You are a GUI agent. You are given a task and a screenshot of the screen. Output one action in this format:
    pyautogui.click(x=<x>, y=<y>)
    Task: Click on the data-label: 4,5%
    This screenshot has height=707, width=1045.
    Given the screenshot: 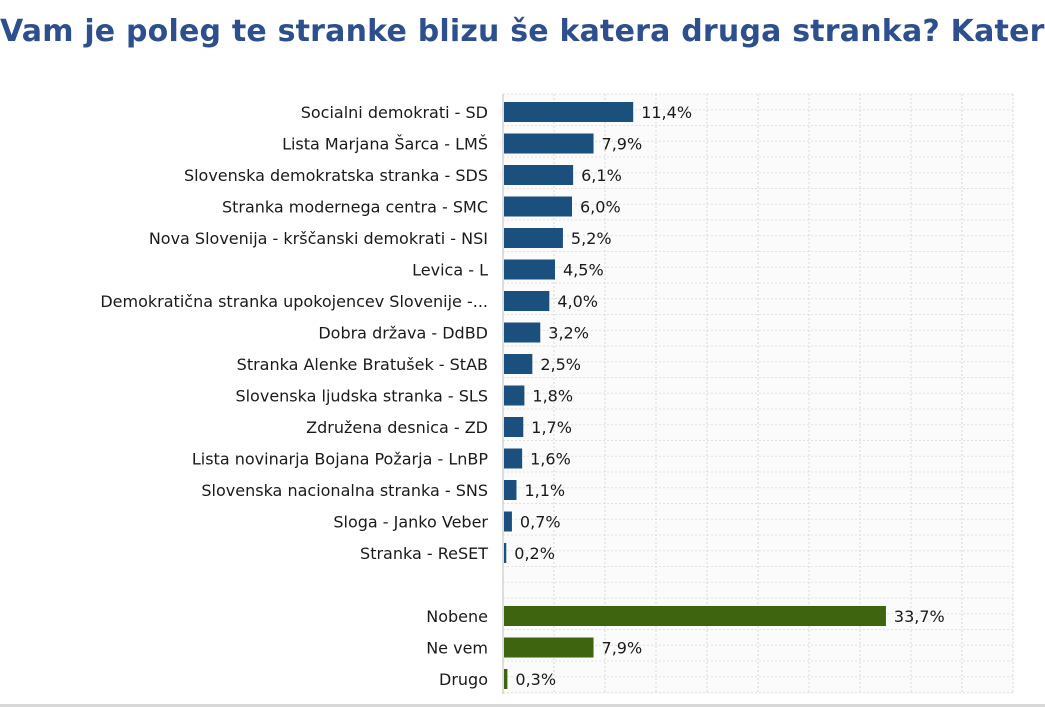 What is the action you would take?
    pyautogui.click(x=583, y=270)
    